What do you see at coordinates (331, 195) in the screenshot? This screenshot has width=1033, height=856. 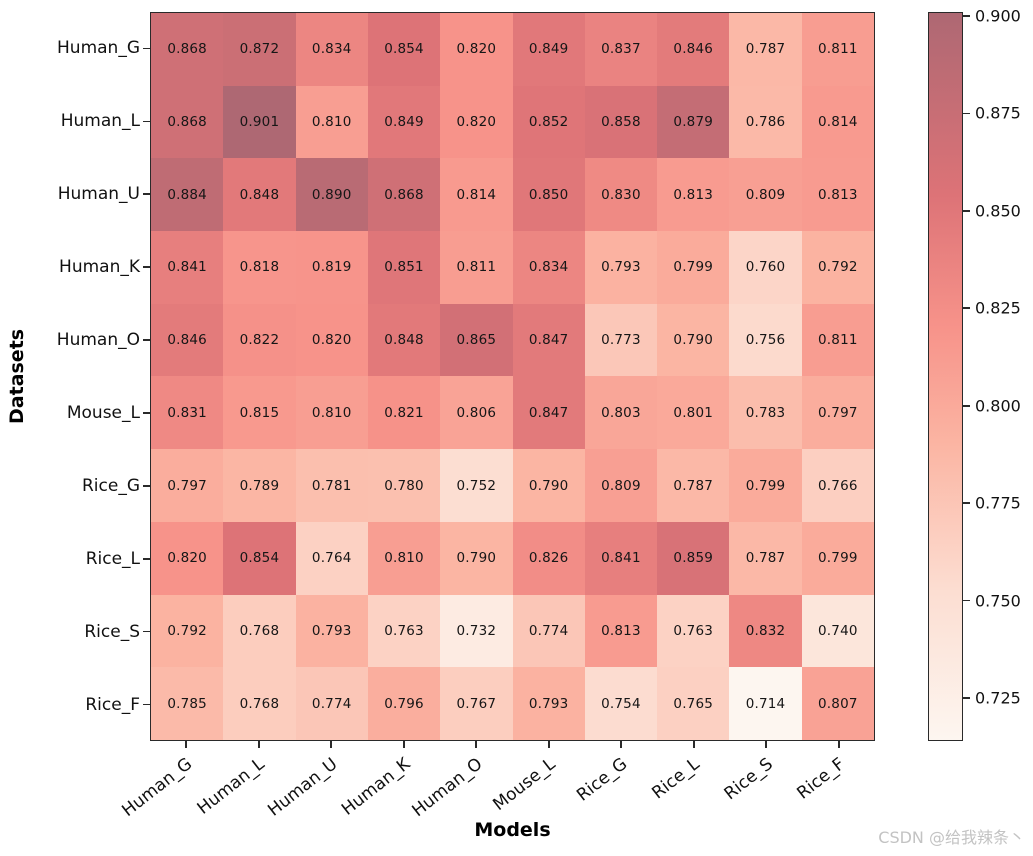 I see `heatmap-cell: 0.890` at bounding box center [331, 195].